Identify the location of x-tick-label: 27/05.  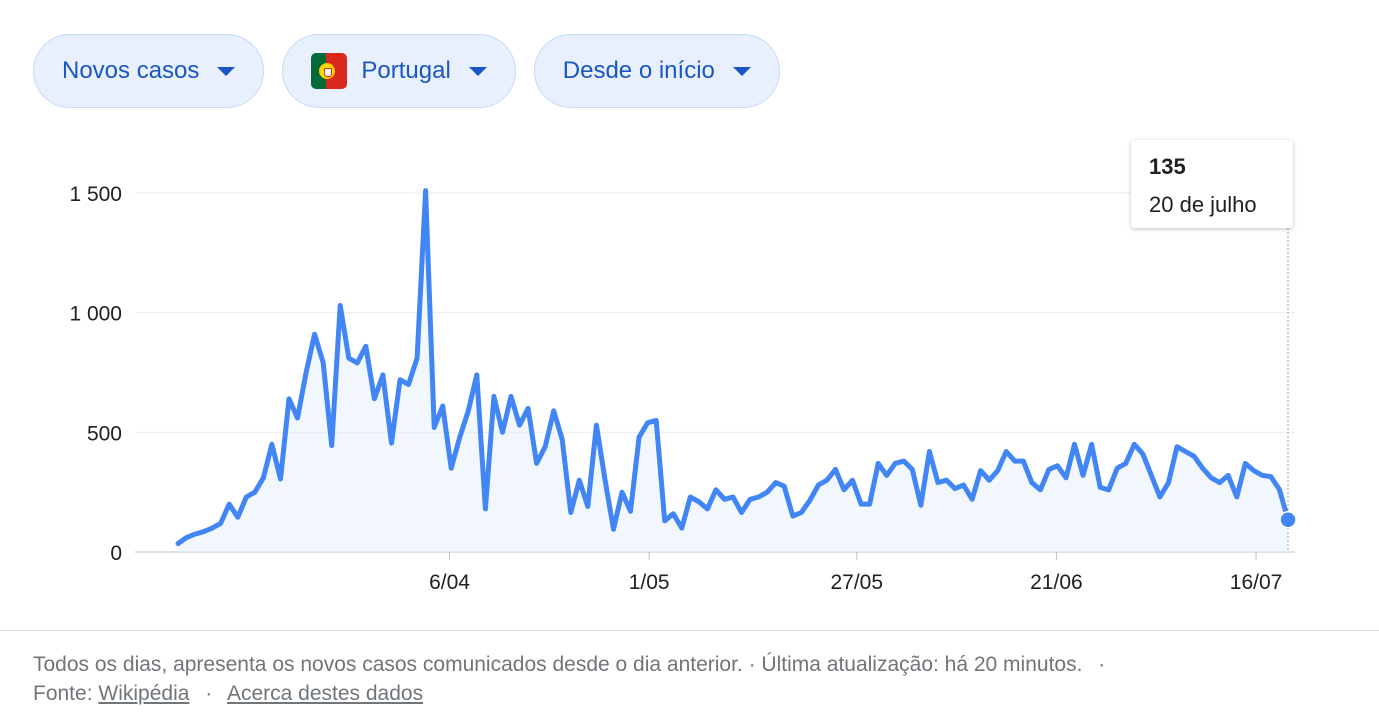
(856, 582).